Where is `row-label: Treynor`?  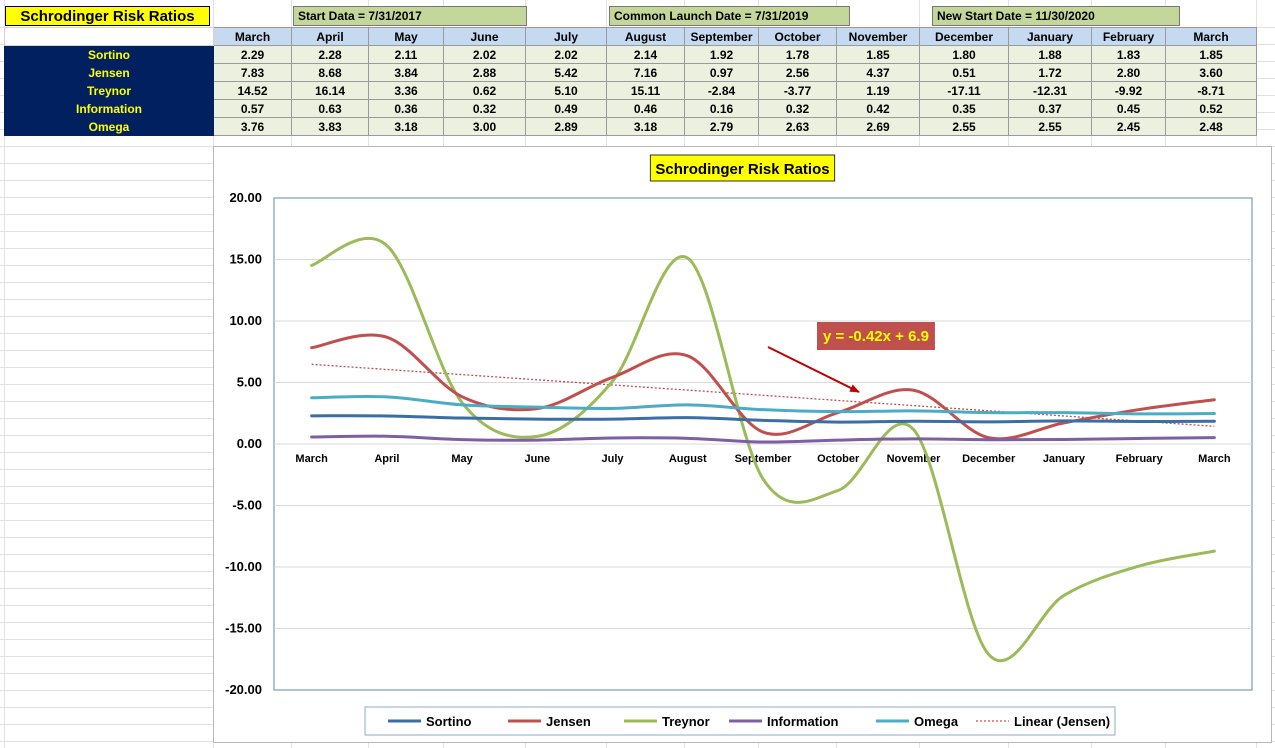 row-label: Treynor is located at coordinates (109, 90).